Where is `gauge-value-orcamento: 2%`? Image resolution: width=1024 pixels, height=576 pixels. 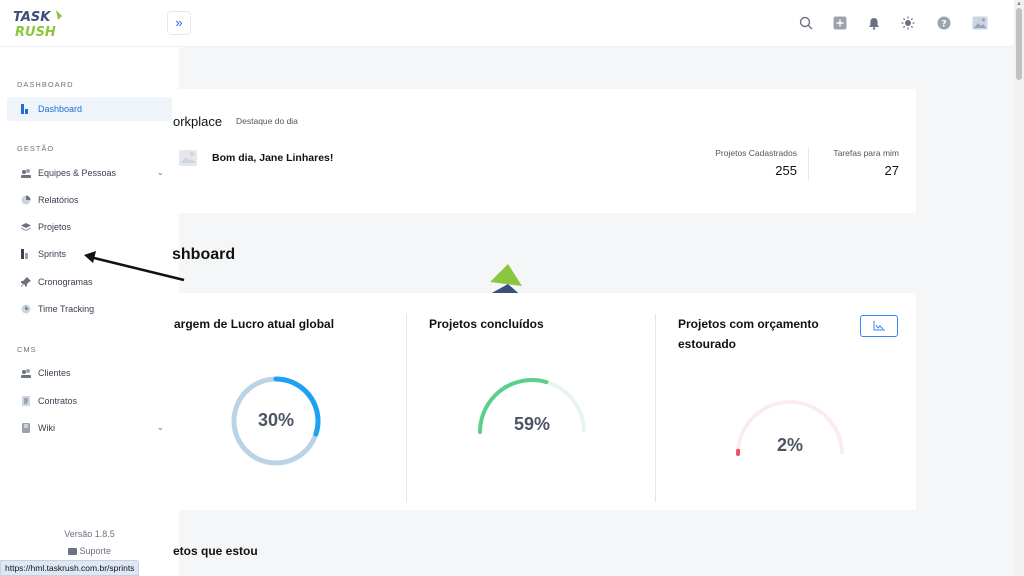
gauge-value-orcamento: 2% is located at coordinates (789, 445).